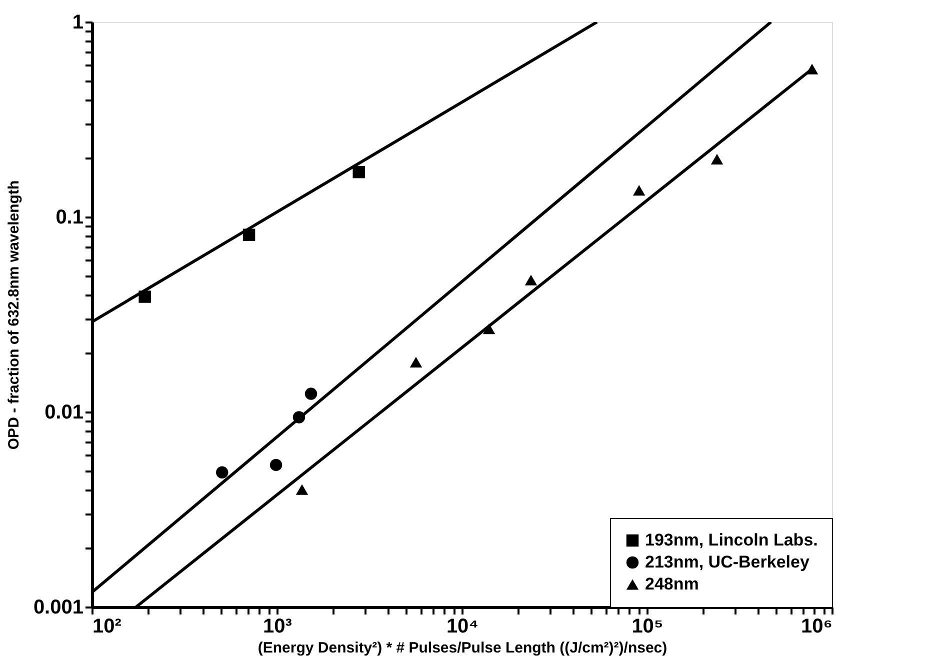 This screenshot has width=928, height=672. What do you see at coordinates (13, 315) in the screenshot?
I see `y-axis-title: OPD - fraction of 632.8nm wavelength` at bounding box center [13, 315].